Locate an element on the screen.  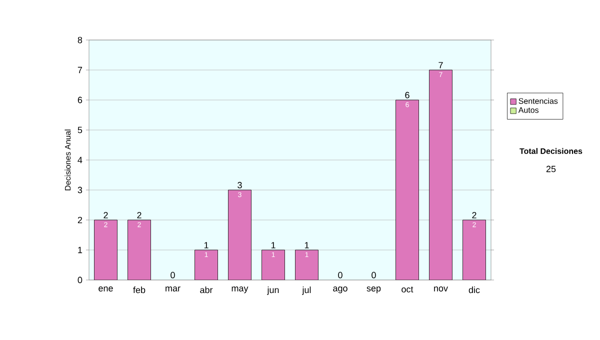
y-tick-label: 4 is located at coordinates (80, 160).